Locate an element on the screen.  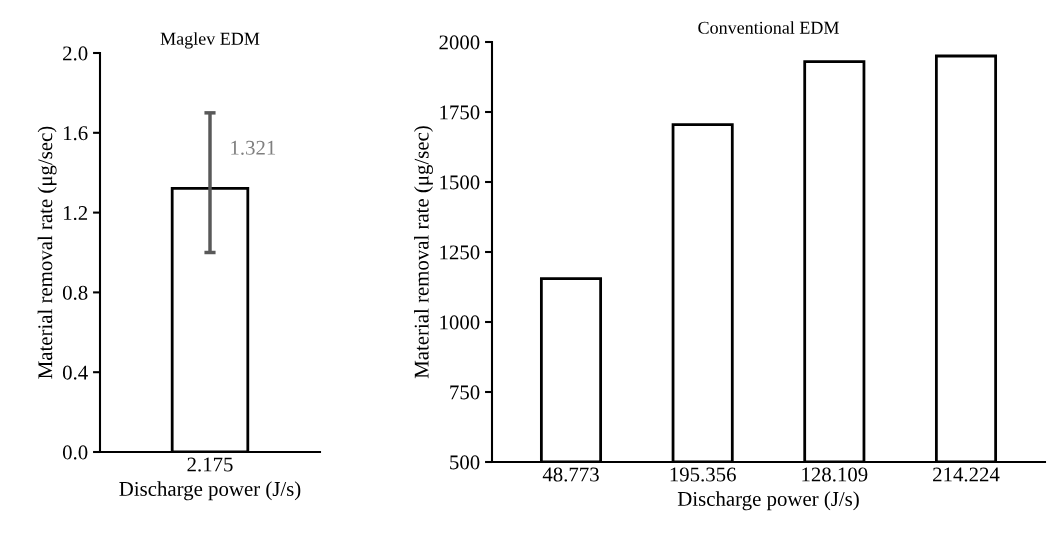
y-tick-label: 500 is located at coordinates (465, 462).